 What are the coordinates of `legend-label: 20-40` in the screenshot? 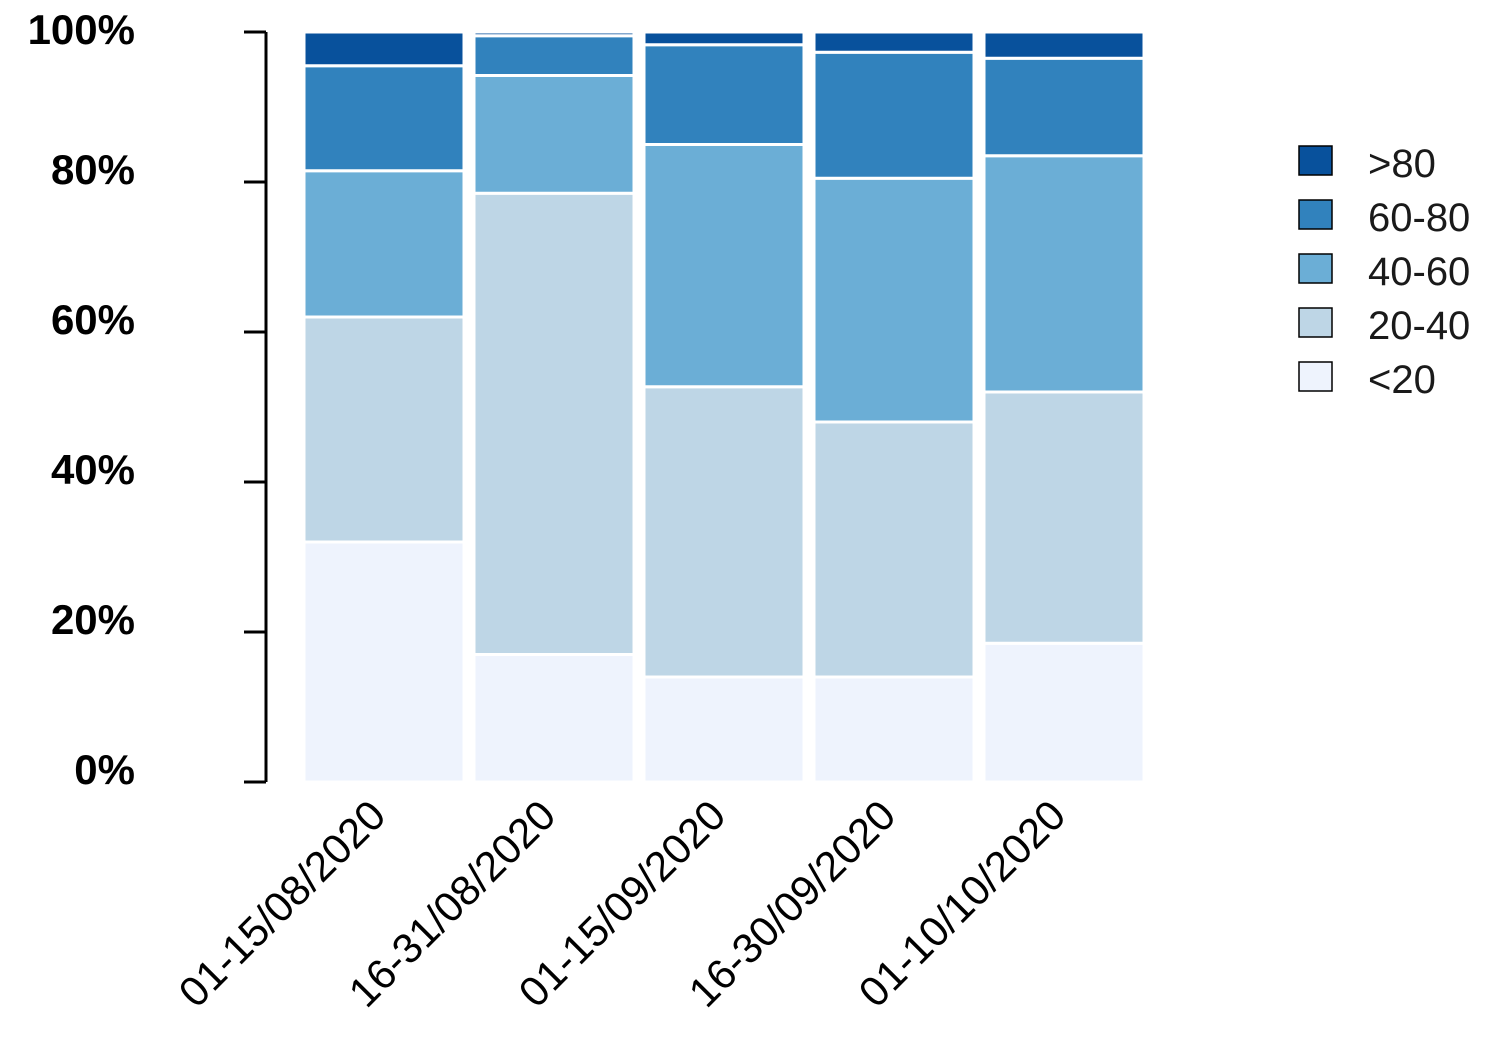 It's located at (1419, 326).